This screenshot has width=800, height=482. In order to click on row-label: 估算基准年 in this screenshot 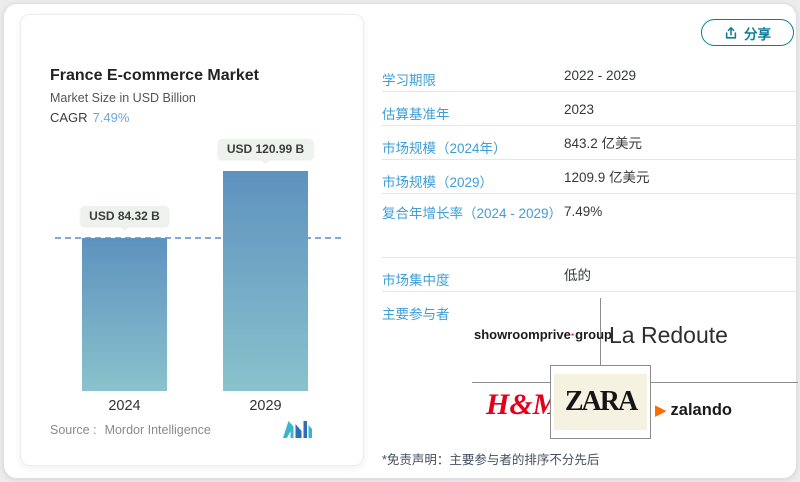, I will do `click(416, 114)`.